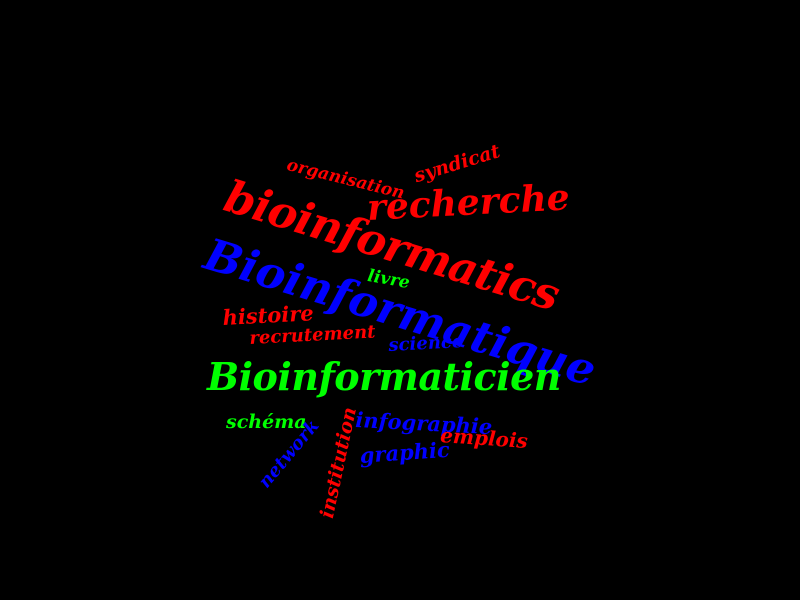 The width and height of the screenshot is (800, 600). Describe the element at coordinates (468, 202) in the screenshot. I see `word-recherche: recherche` at that location.